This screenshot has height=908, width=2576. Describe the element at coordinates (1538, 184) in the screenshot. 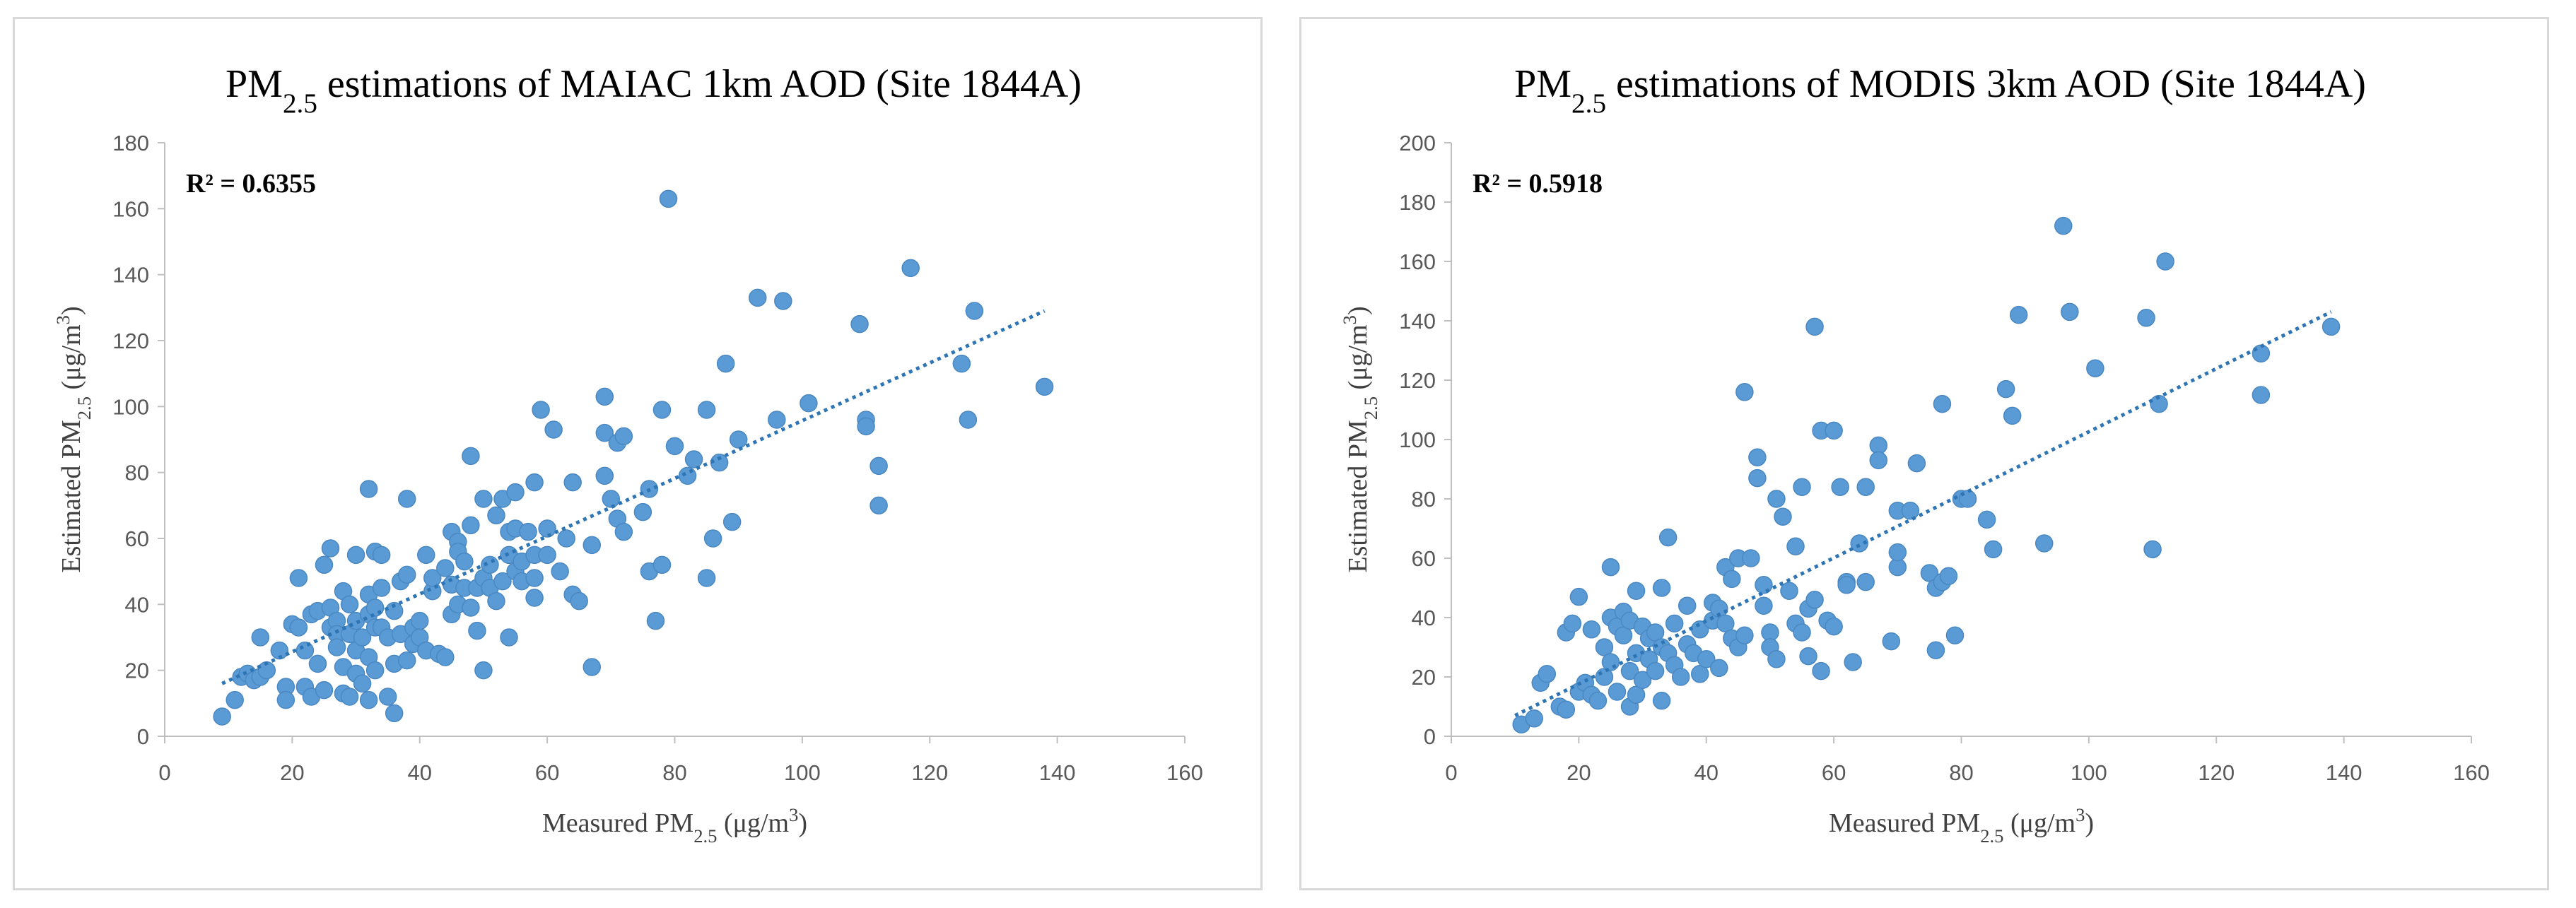

I see `r-squared-label: R² = 0.5918` at that location.